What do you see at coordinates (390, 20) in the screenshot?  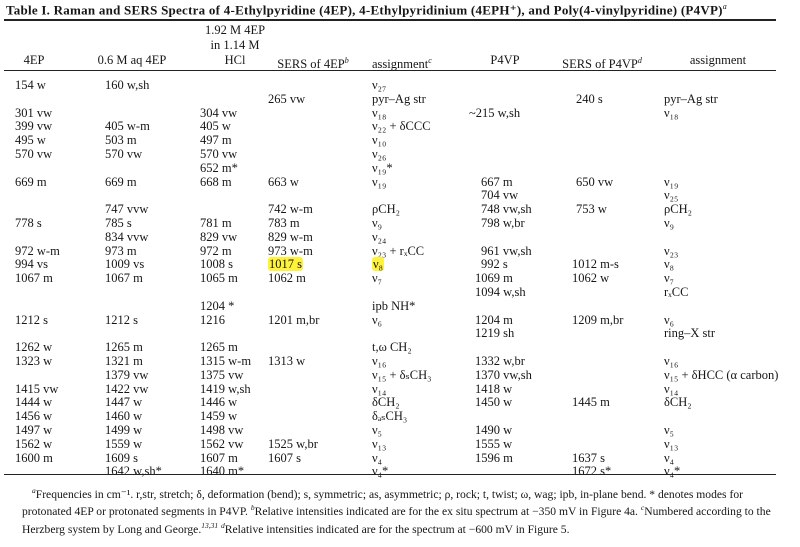 I see `top-rule` at bounding box center [390, 20].